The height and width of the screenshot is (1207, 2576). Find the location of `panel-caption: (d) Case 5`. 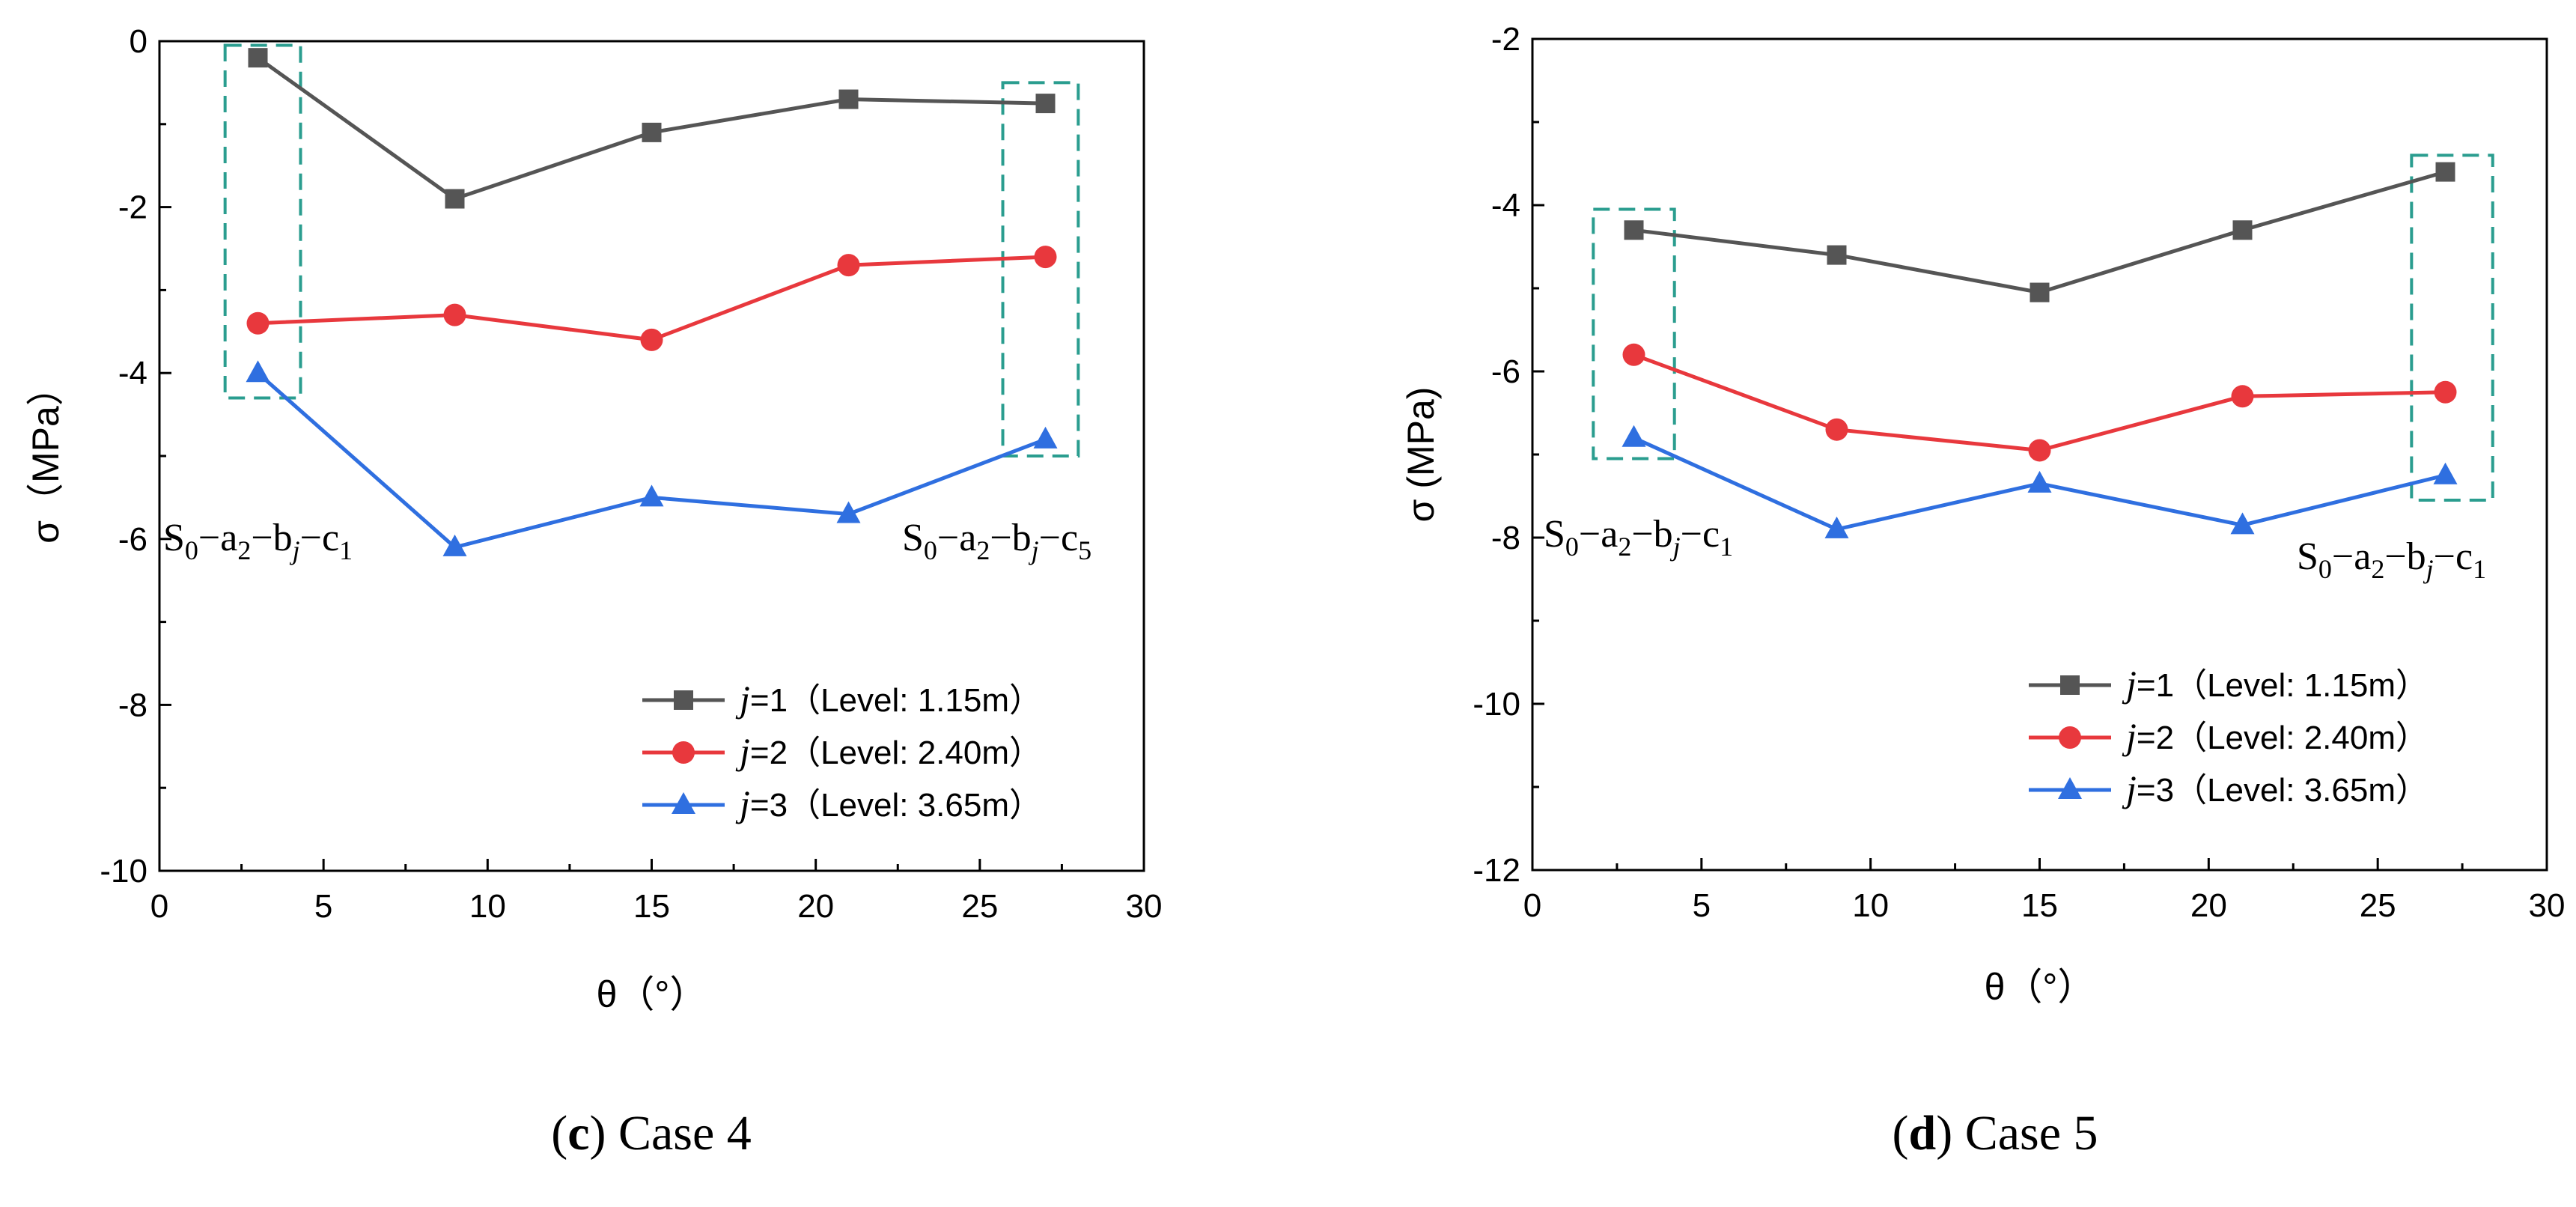

panel-caption: (d) Case 5 is located at coordinates (1995, 1133).